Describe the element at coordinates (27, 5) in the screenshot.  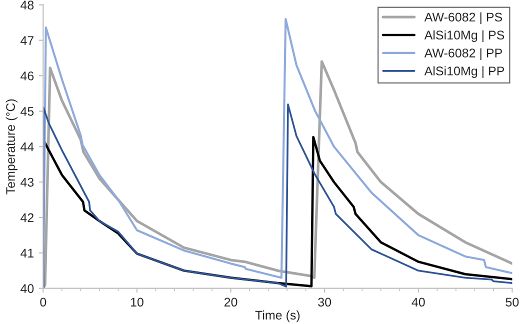
I see `y-tick-label: 48` at that location.